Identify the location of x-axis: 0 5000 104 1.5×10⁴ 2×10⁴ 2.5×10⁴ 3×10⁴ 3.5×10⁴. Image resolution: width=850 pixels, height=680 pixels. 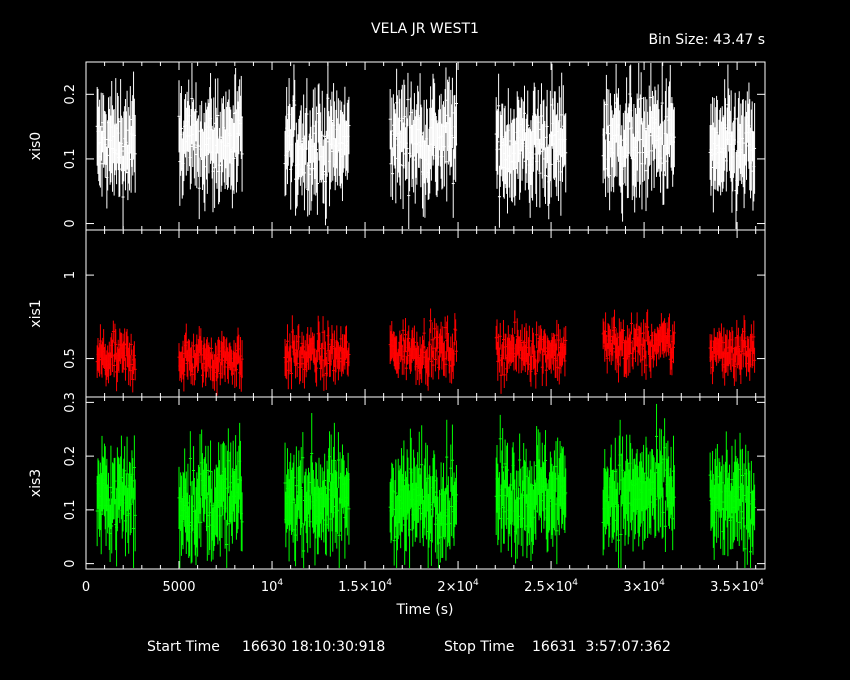
(423, 586).